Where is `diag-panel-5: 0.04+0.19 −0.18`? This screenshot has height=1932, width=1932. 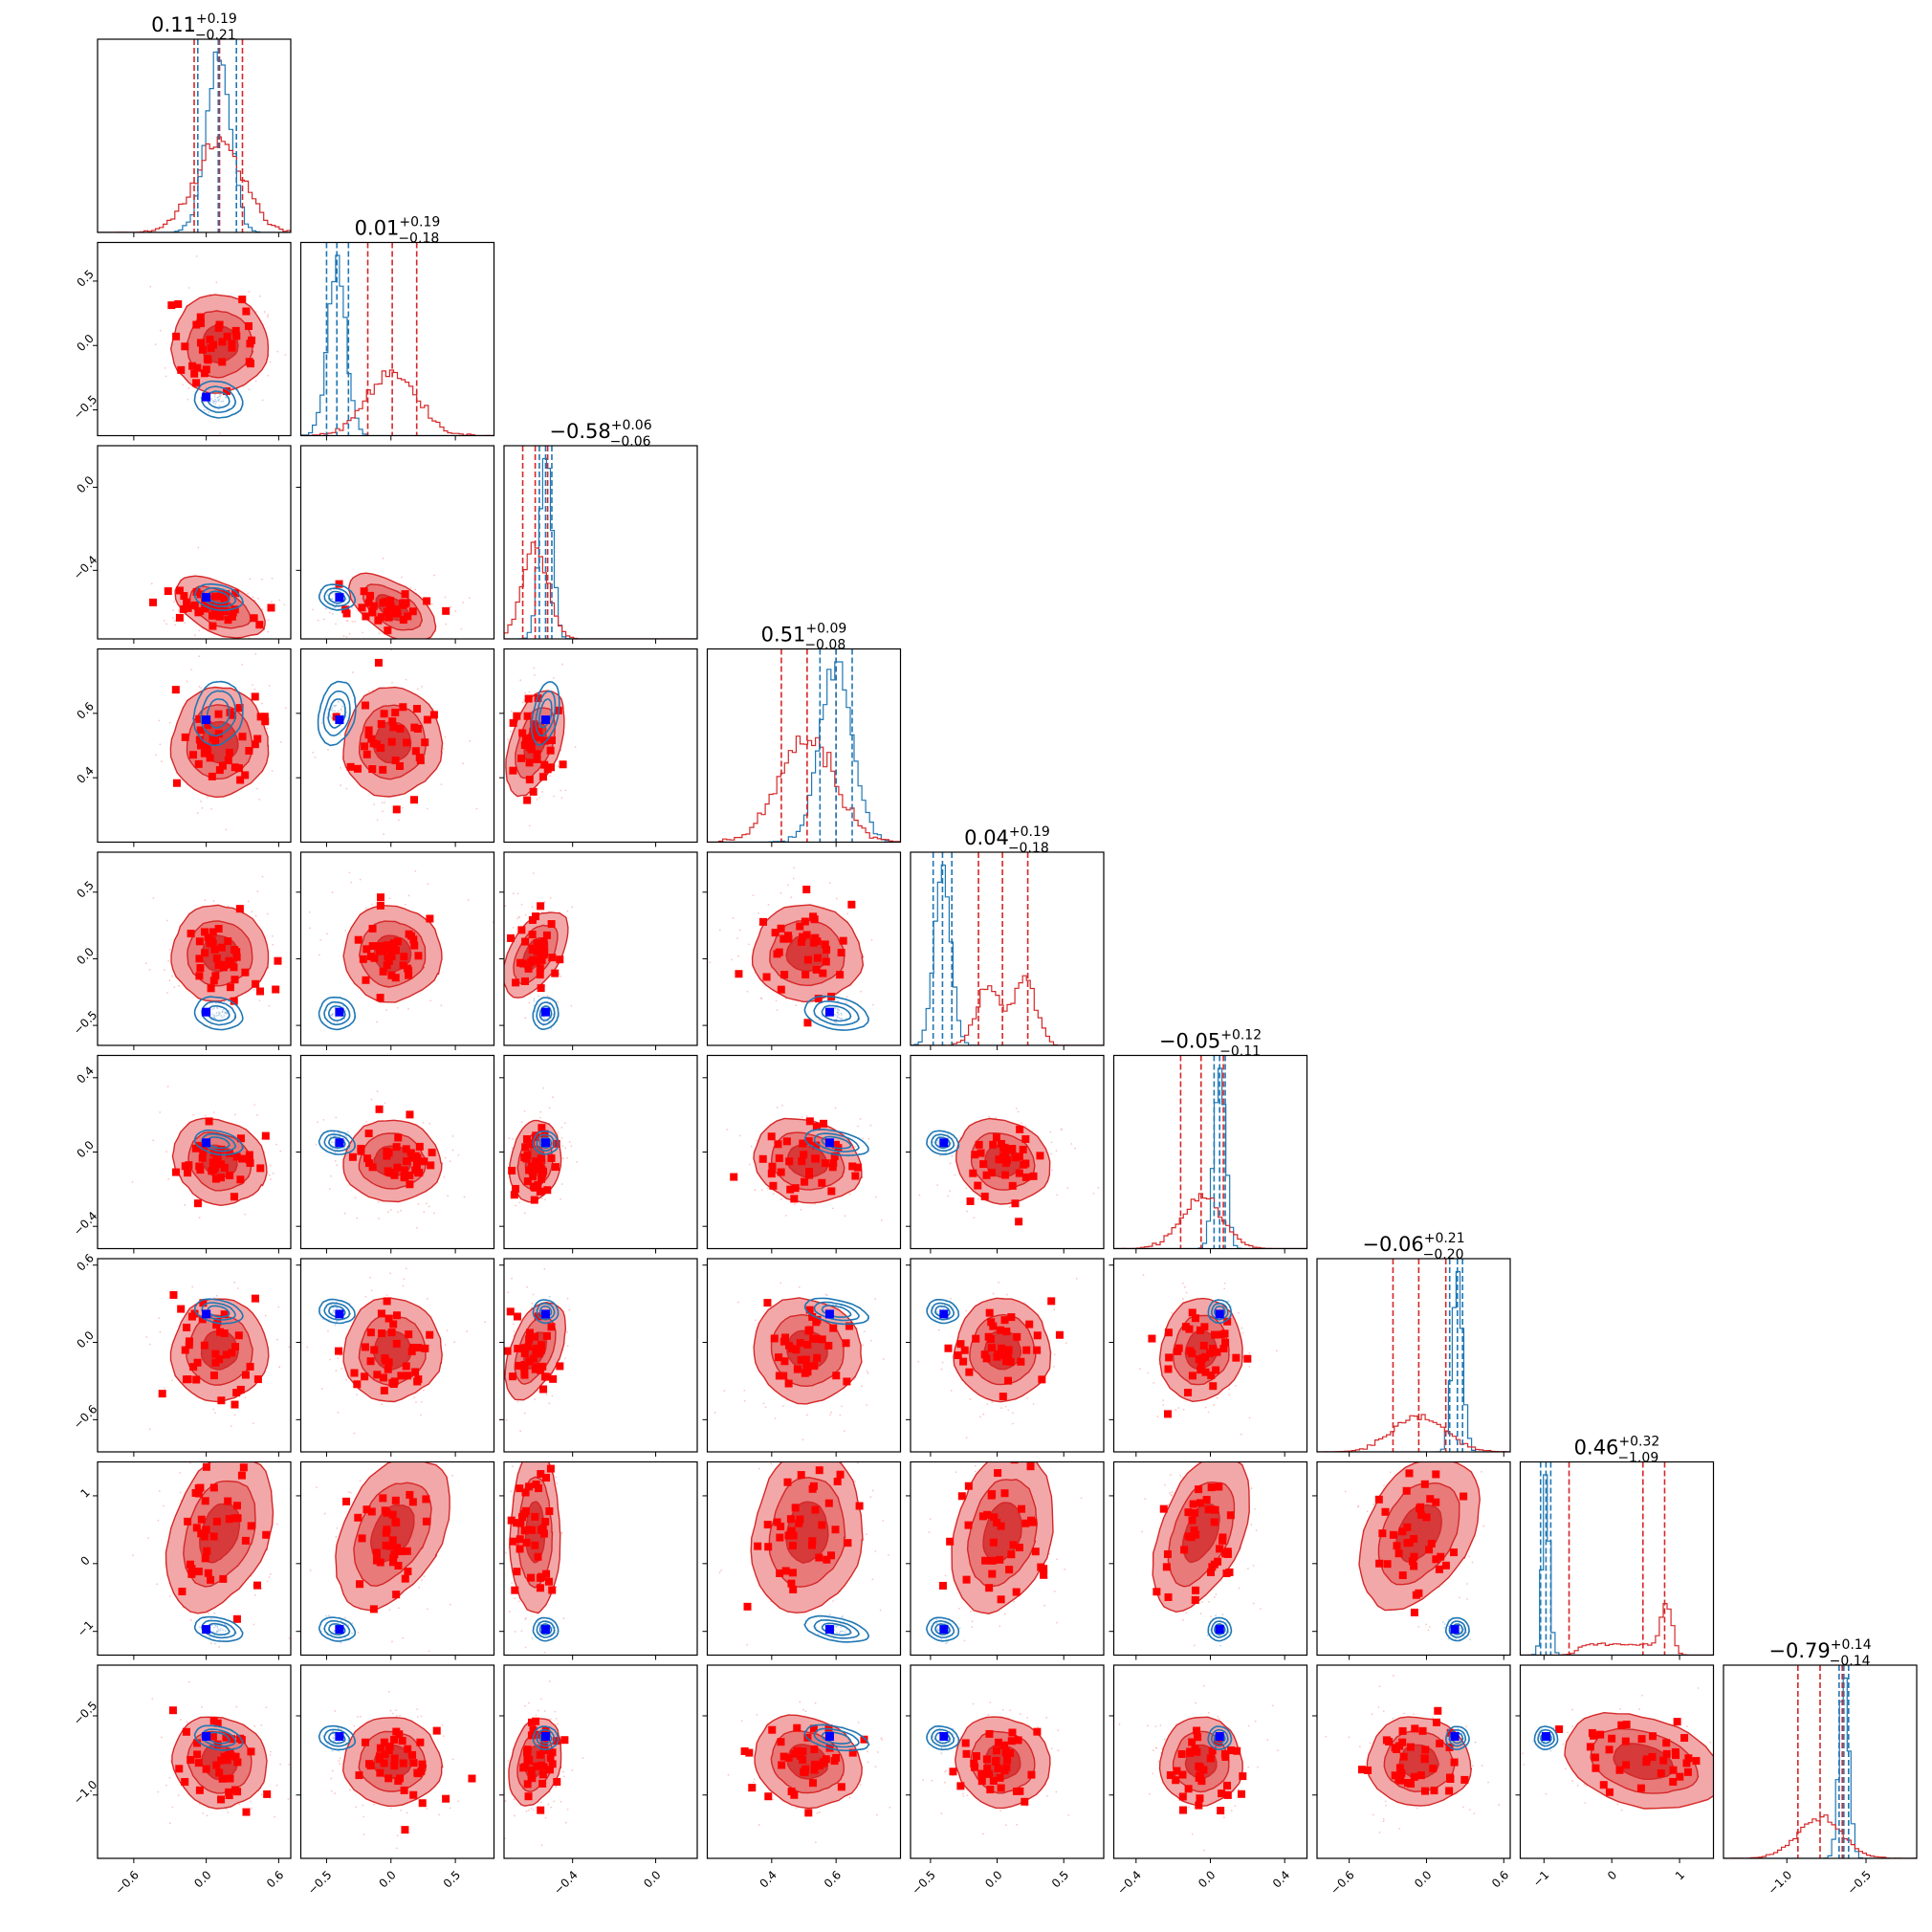 diag-panel-5: 0.04+0.19 −0.18 is located at coordinates (1007, 937).